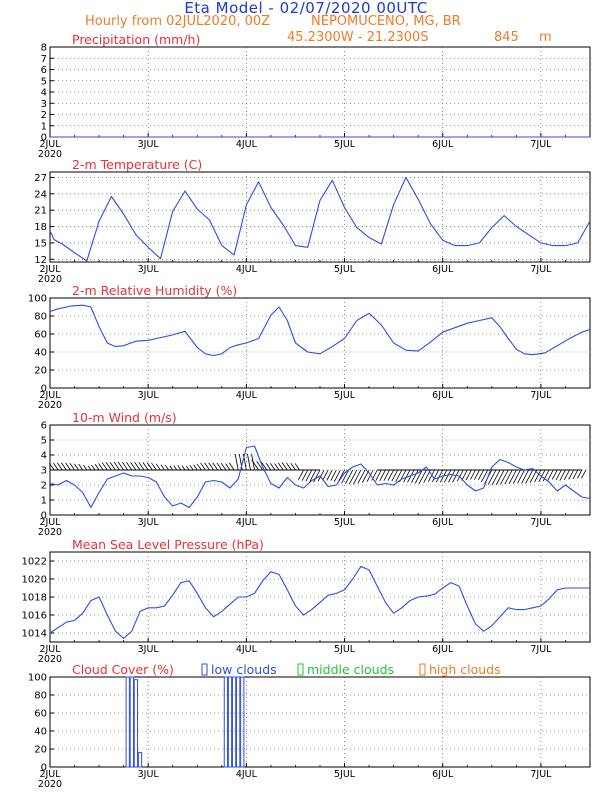 Image resolution: width=612 pixels, height=792 pixels. I want to click on y-tick-label: 1, so click(44, 126).